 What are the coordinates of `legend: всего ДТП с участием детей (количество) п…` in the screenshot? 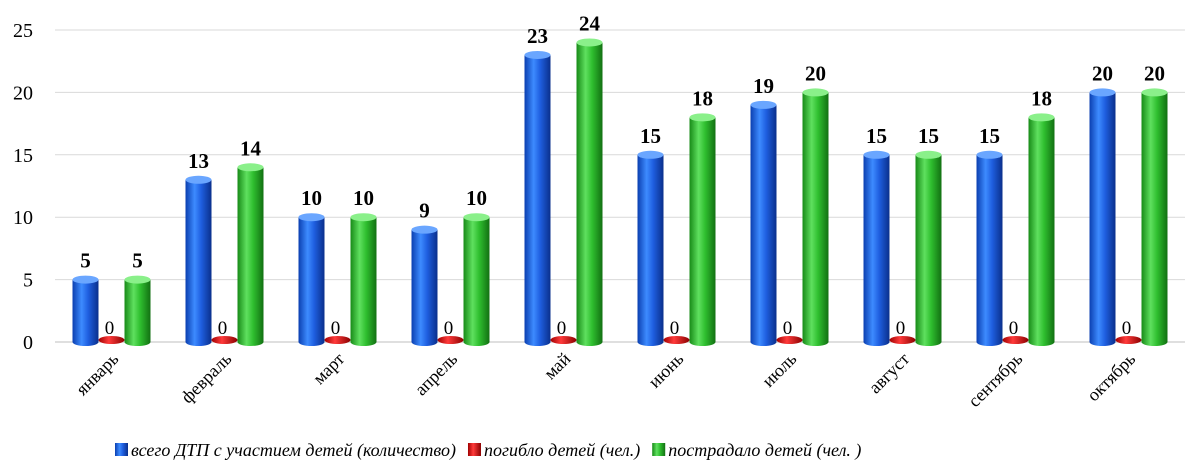 It's located at (488, 450).